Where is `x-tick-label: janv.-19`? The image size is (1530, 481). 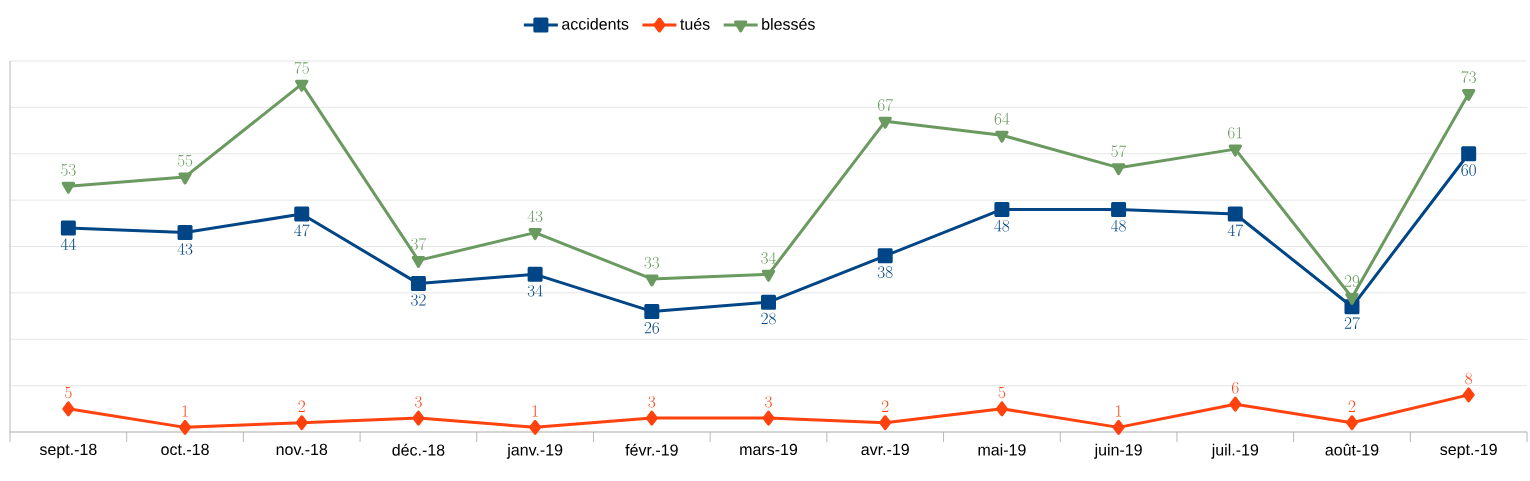
x-tick-label: janv.-19 is located at coordinates (534, 451).